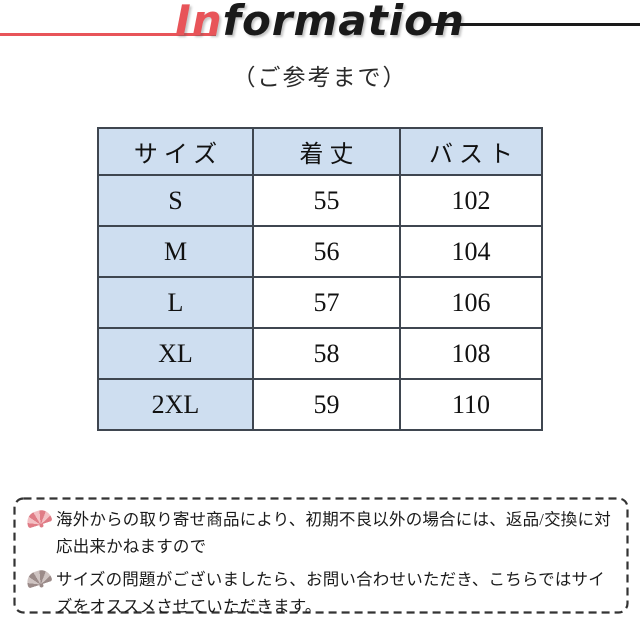  What do you see at coordinates (326, 302) in the screenshot?
I see `cell-length: 57` at bounding box center [326, 302].